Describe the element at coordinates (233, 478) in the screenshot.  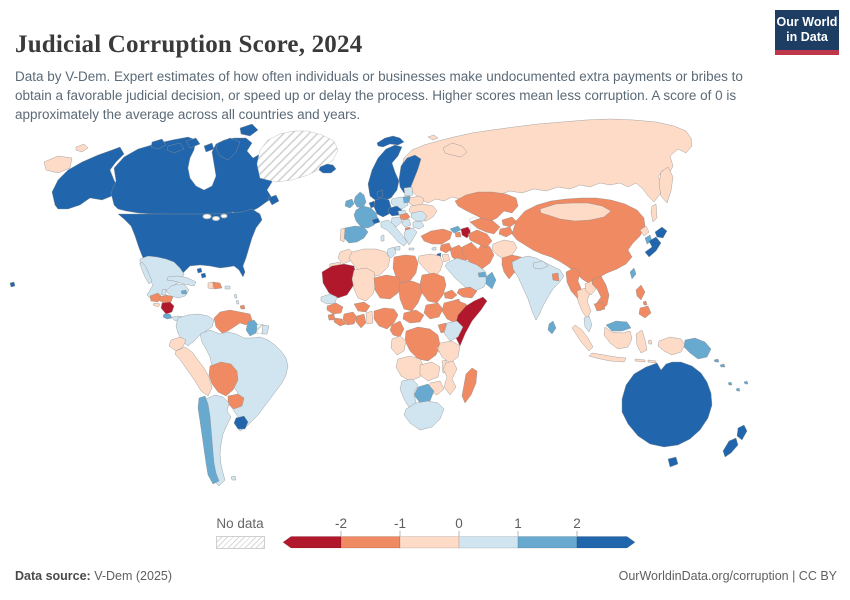
I see `country-falkland-islands` at that location.